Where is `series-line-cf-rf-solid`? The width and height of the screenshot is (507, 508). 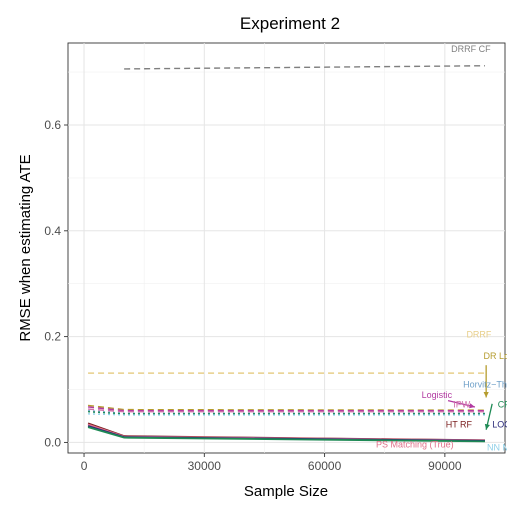
series-line-cf-rf-solid is located at coordinates (286, 434).